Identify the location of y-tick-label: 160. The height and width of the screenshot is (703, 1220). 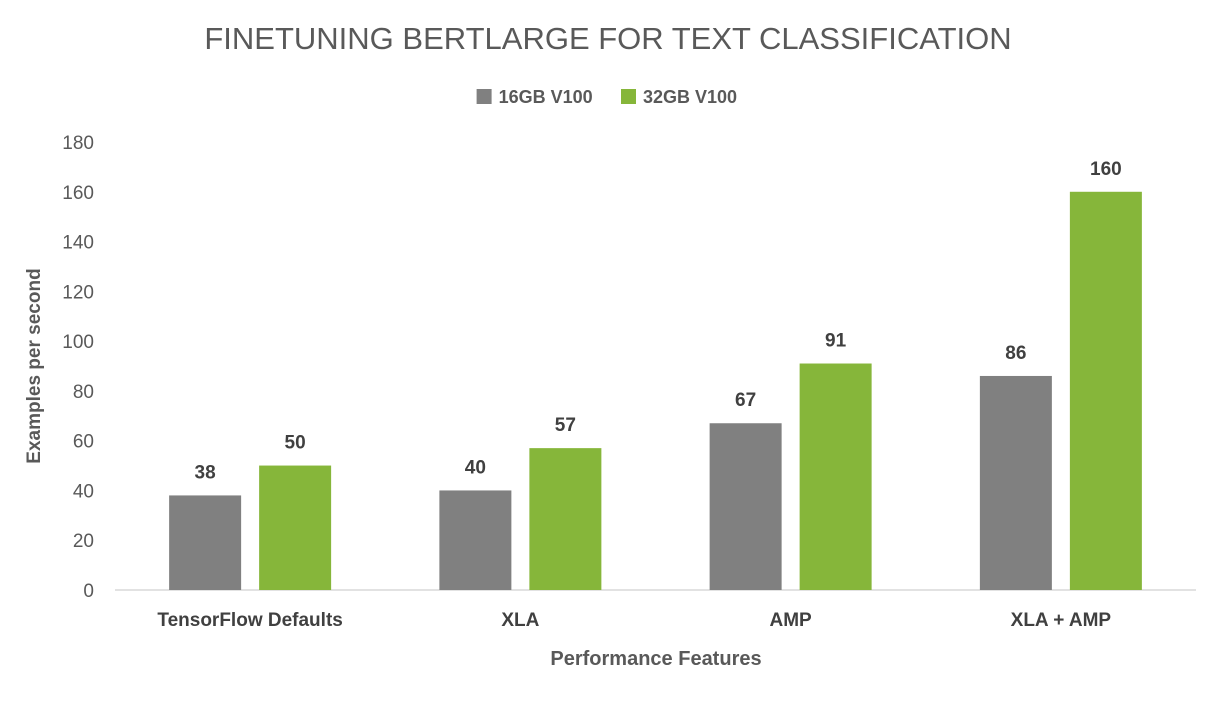
(78, 193).